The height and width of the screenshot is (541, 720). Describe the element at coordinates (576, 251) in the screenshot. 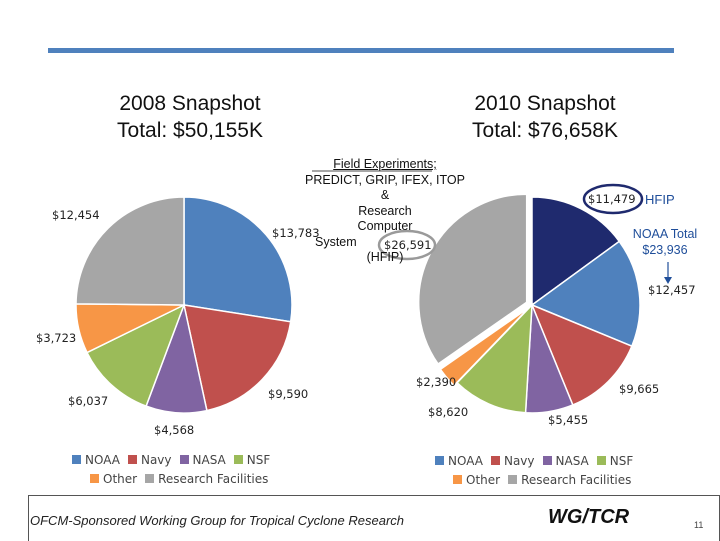

I see `pie-slice-hfip` at that location.